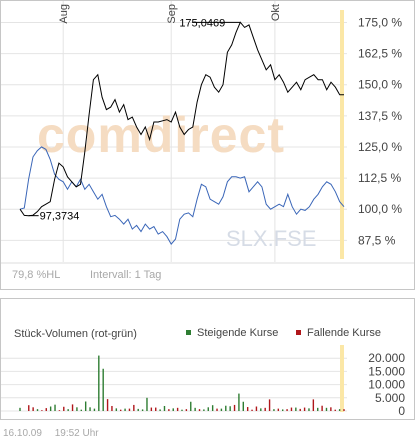  I want to click on month-labels: Aug Sep Okt, so click(170, 14).